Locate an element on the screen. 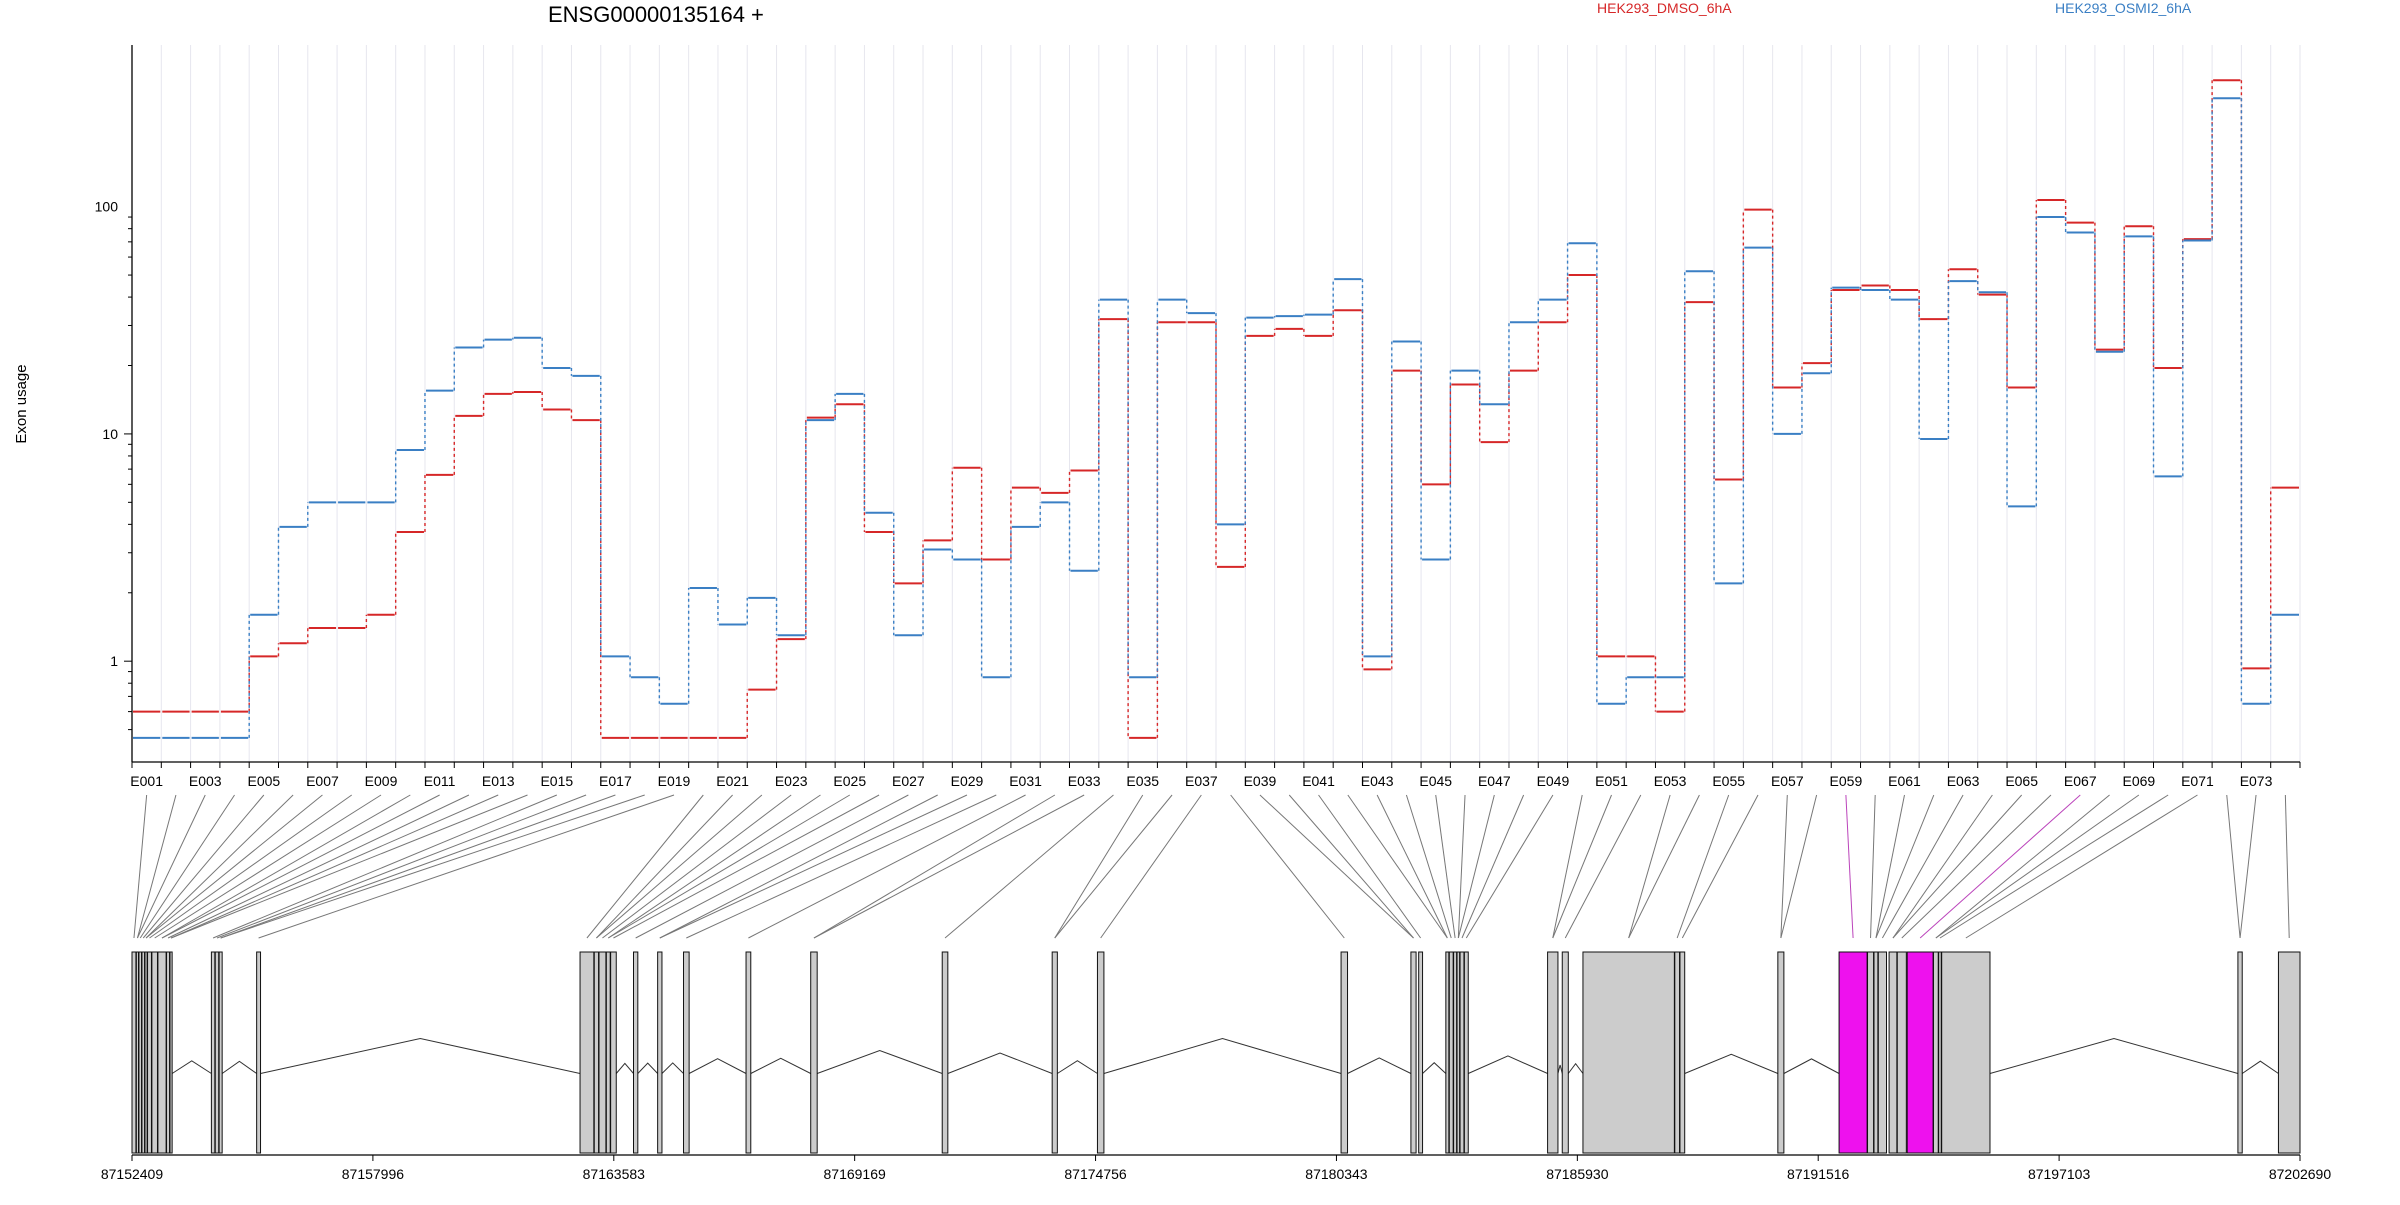 The height and width of the screenshot is (1205, 2400). x-tick-label: E039 is located at coordinates (1260, 781).